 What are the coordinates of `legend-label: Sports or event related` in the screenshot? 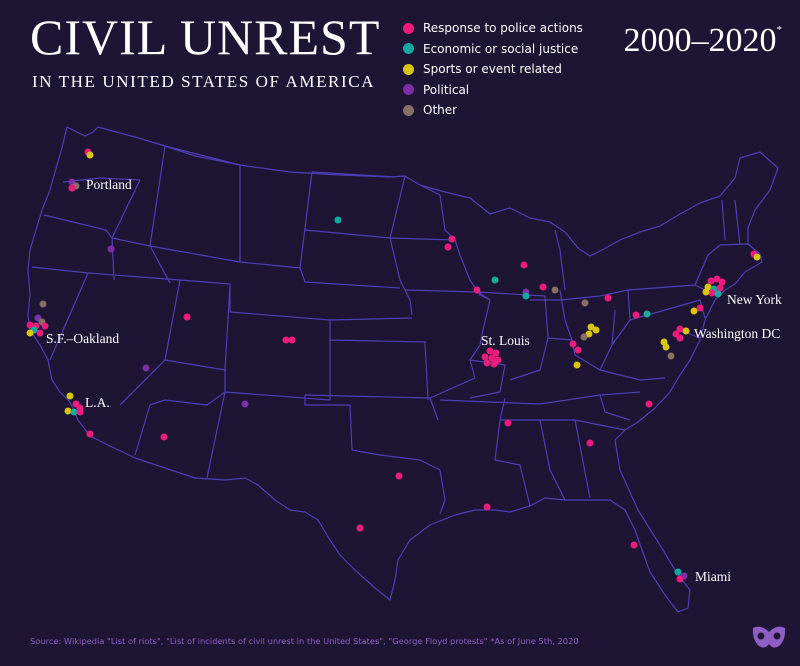 It's located at (492, 69).